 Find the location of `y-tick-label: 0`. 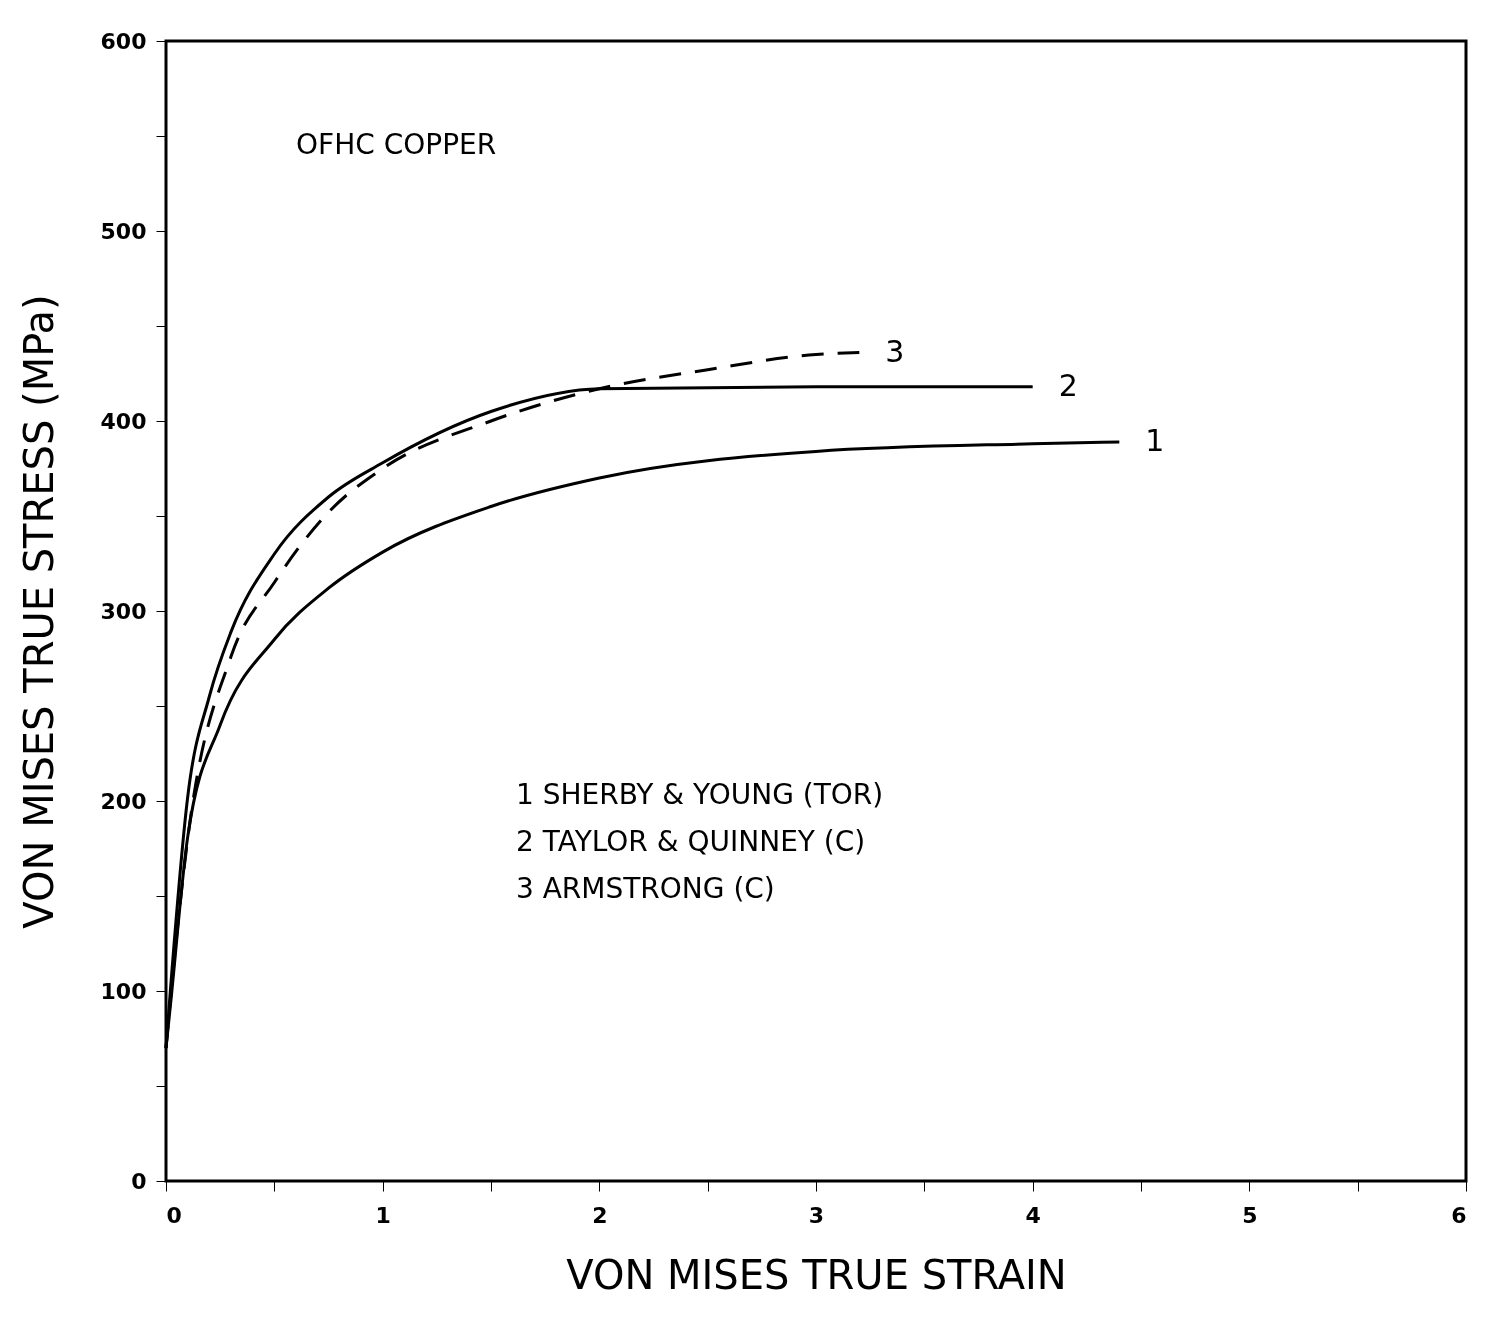

y-tick-label: 0 is located at coordinates (139, 1181).